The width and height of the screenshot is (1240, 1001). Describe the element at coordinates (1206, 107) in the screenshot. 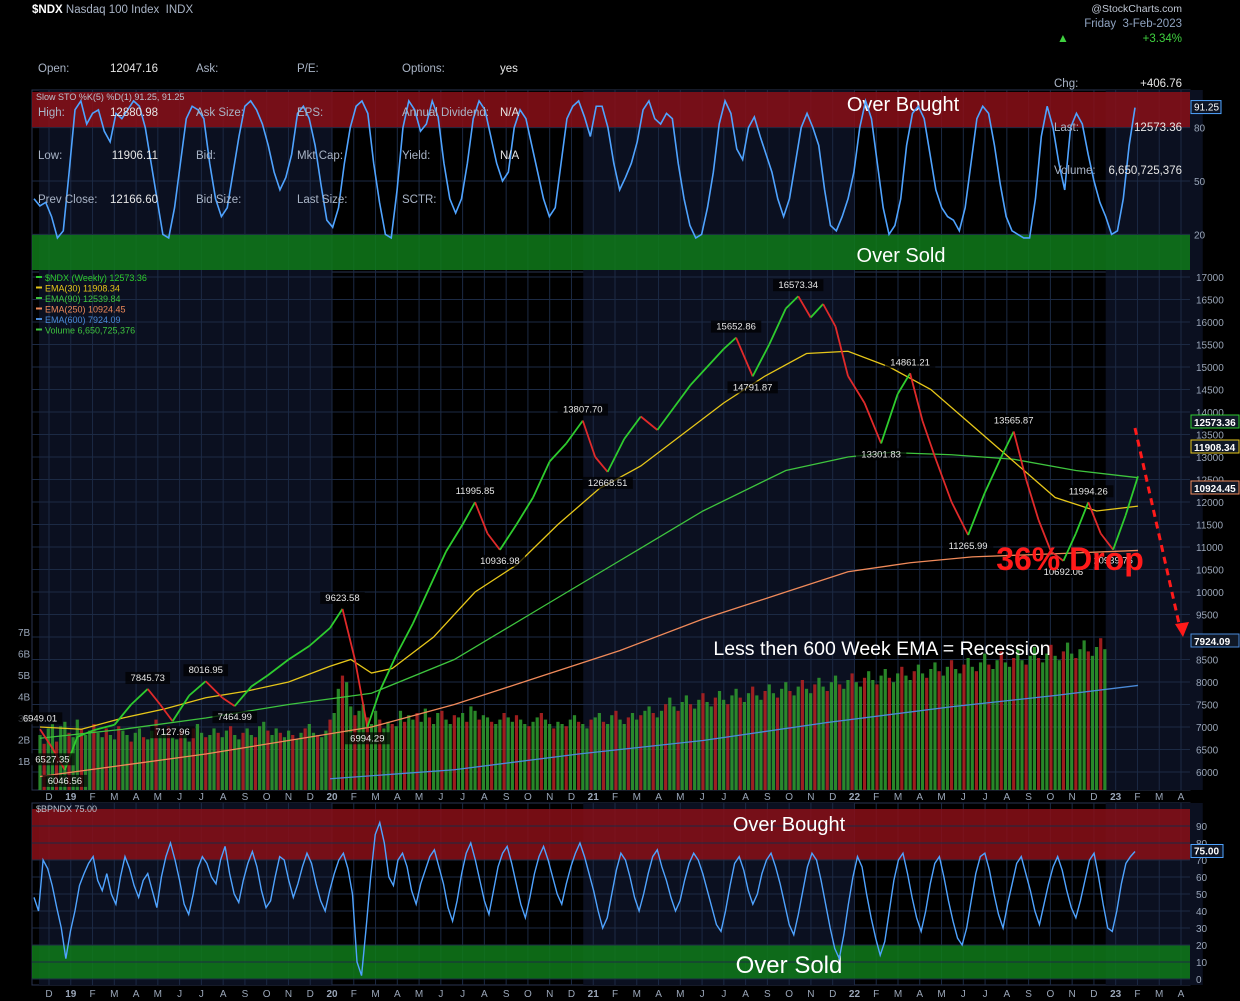

I see `sto-last-tag-box` at that location.